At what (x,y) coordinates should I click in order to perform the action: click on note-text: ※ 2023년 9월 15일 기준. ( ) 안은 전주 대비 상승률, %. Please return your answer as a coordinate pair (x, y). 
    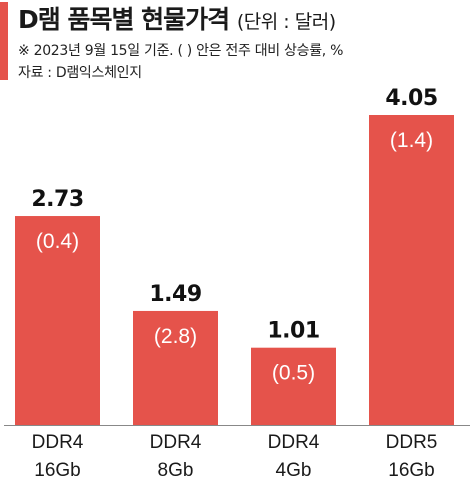
    Looking at the image, I should click on (181, 51).